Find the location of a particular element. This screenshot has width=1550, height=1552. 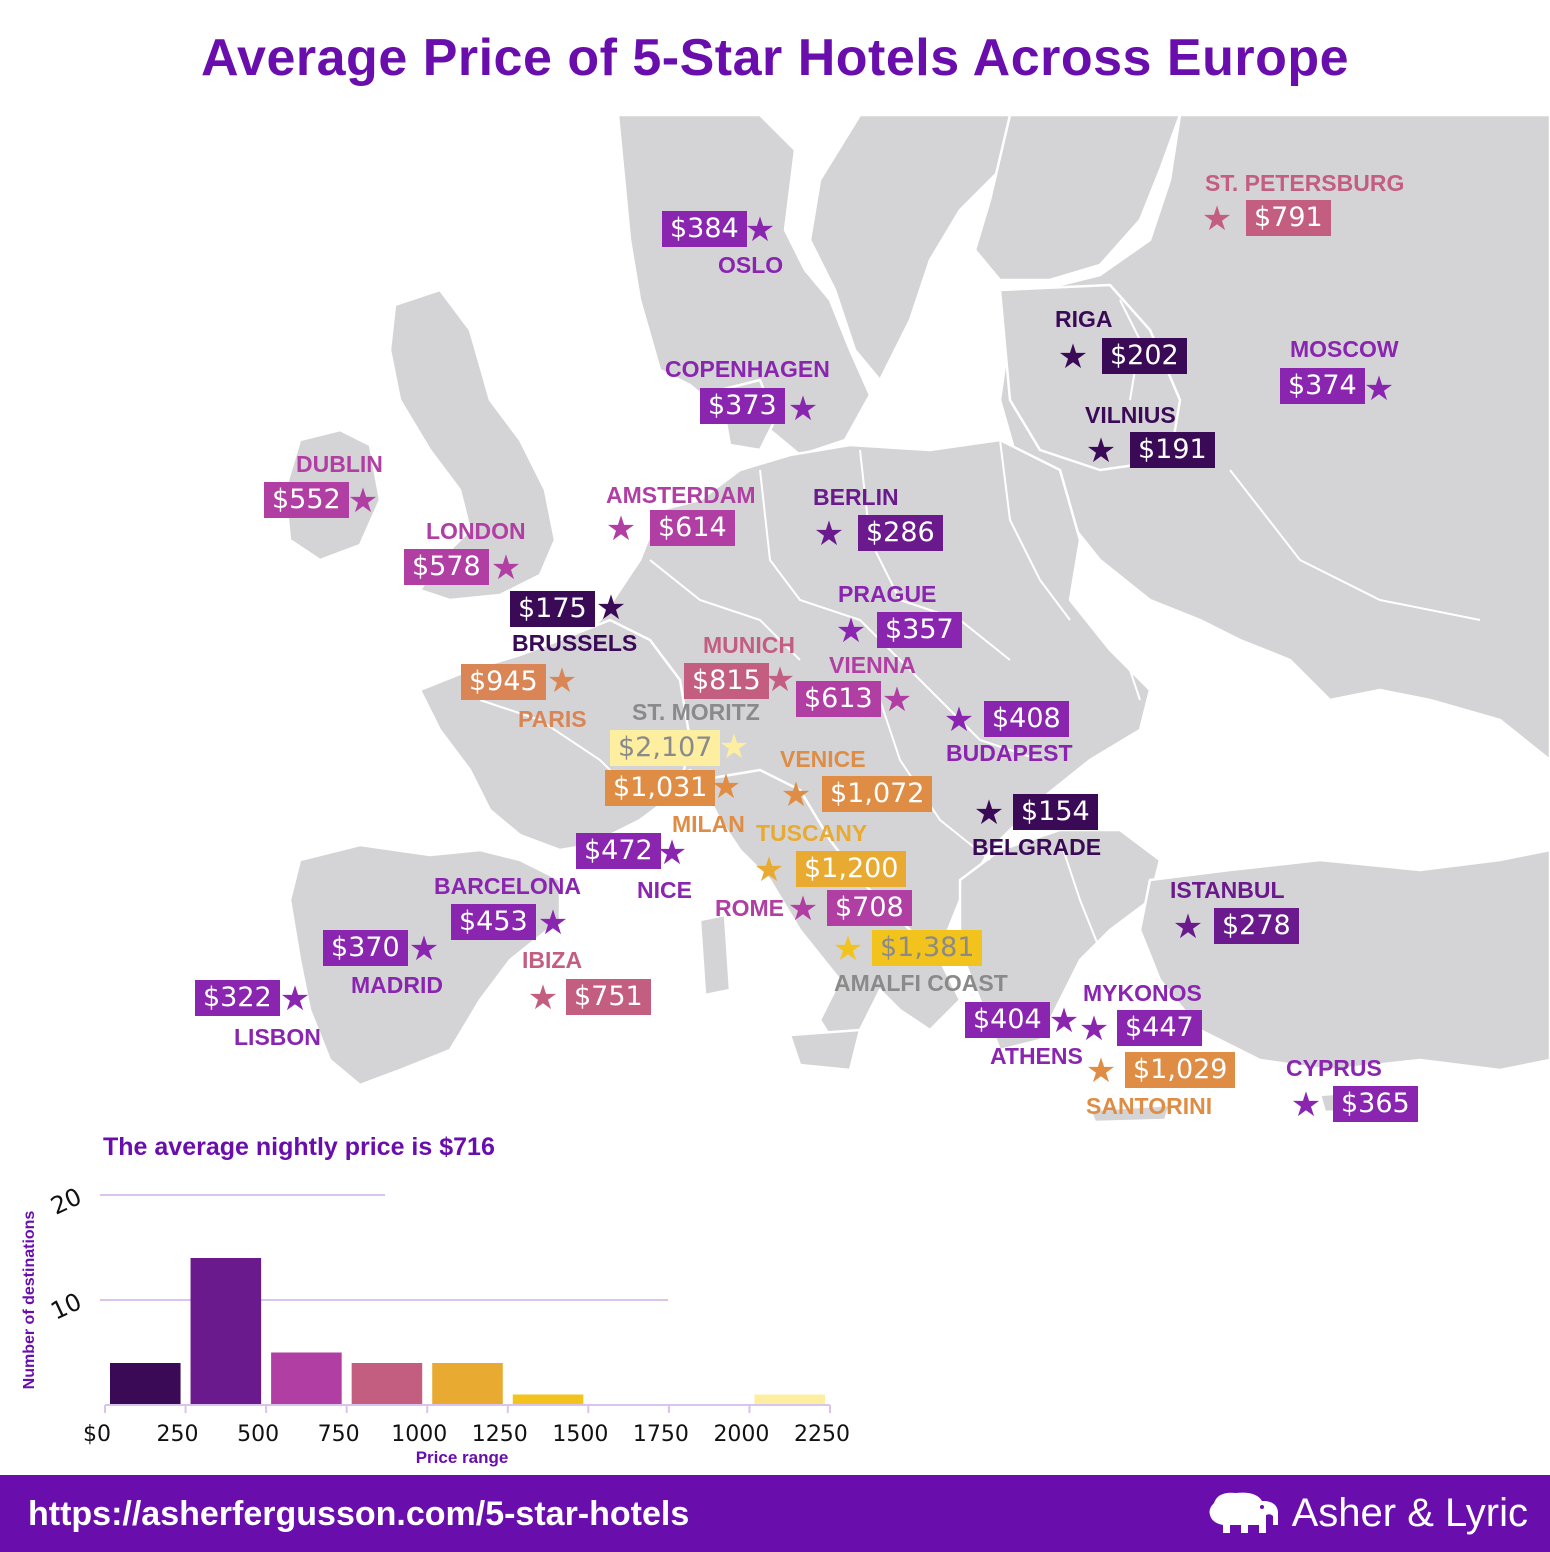

price-tag-mykonos: $447 is located at coordinates (1159, 1028).